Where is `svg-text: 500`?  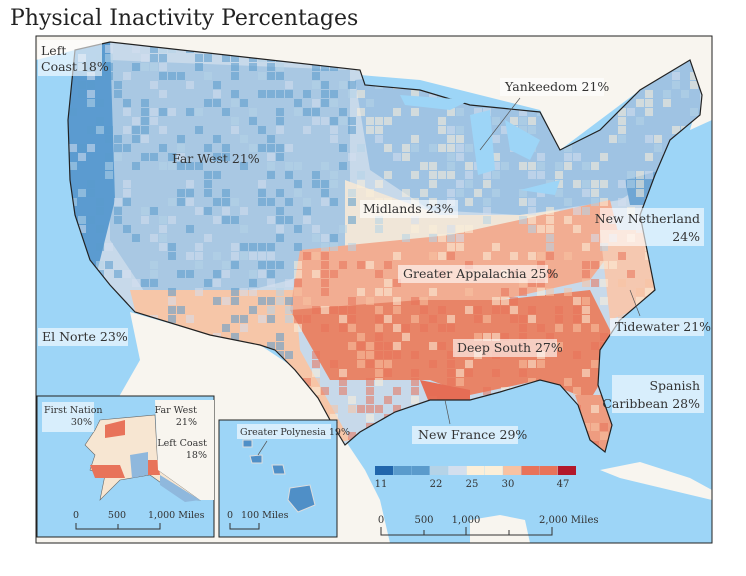 svg-text: 500 is located at coordinates (423, 520).